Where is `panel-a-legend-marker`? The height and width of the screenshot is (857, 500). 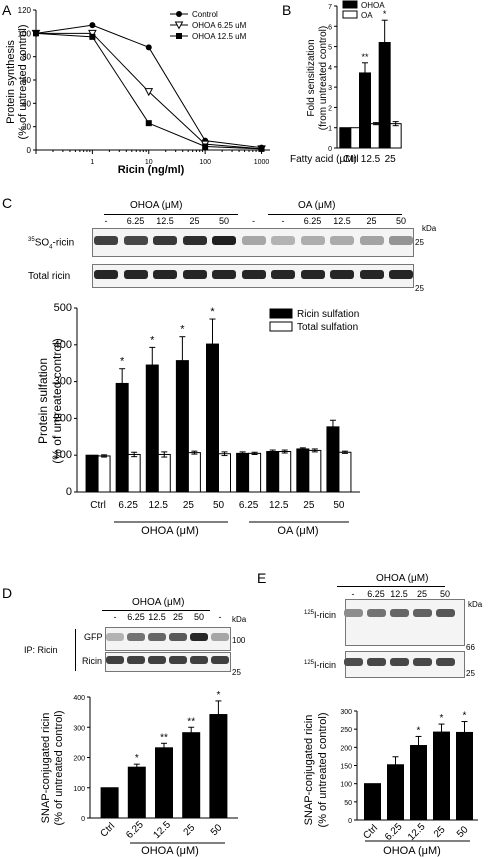
panel-a-legend-marker is located at coordinates (179, 36).